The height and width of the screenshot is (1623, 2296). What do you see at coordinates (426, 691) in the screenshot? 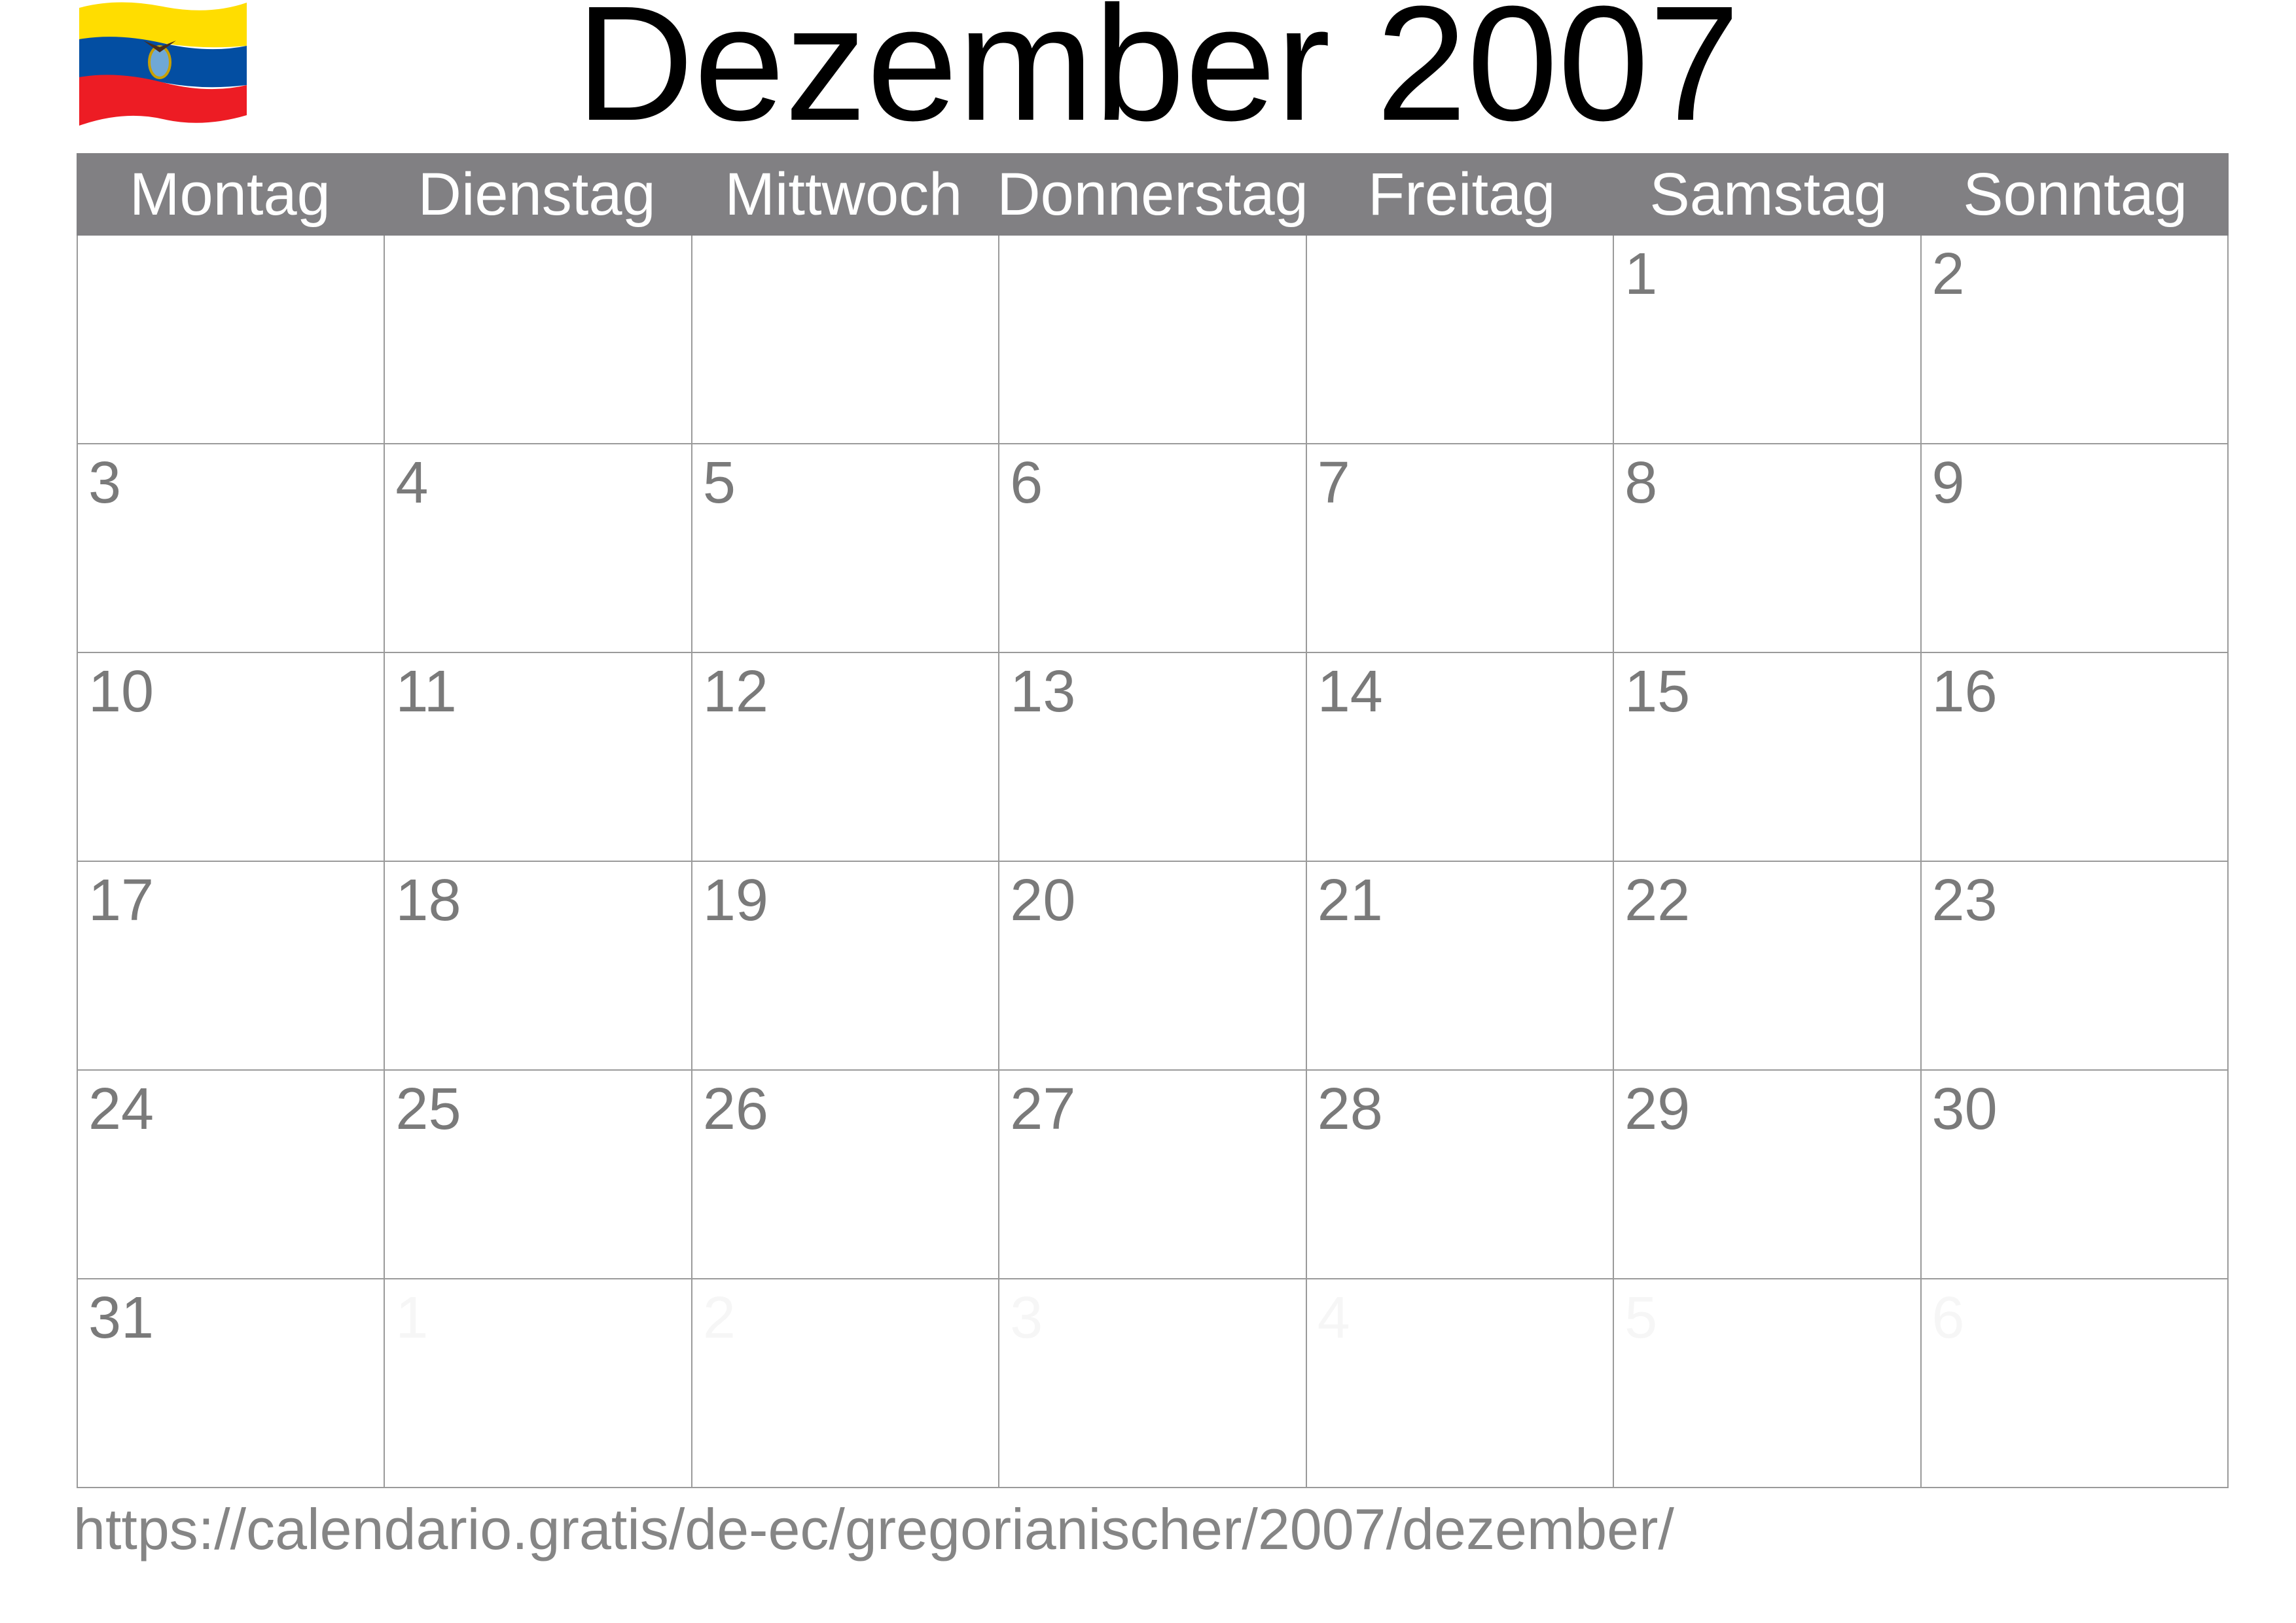
I see `day-number: 11` at bounding box center [426, 691].